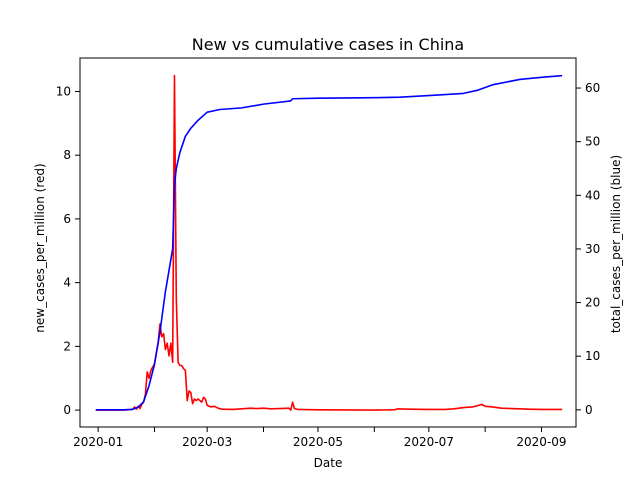 The width and height of the screenshot is (640, 484). I want to click on right-y-tick-label: 60, so click(592, 88).